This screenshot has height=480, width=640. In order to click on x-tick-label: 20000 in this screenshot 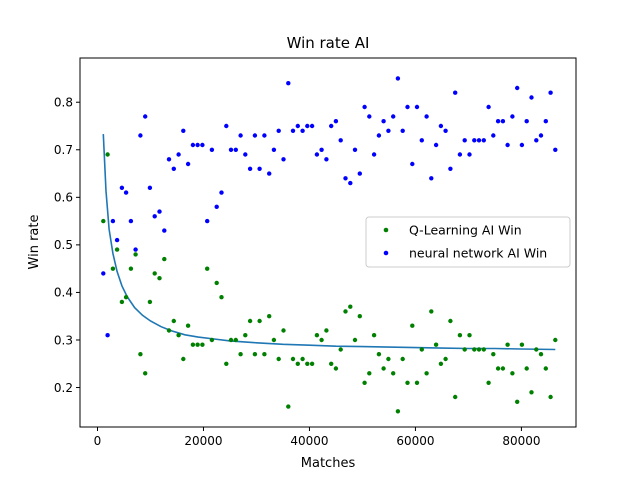, I will do `click(203, 441)`.